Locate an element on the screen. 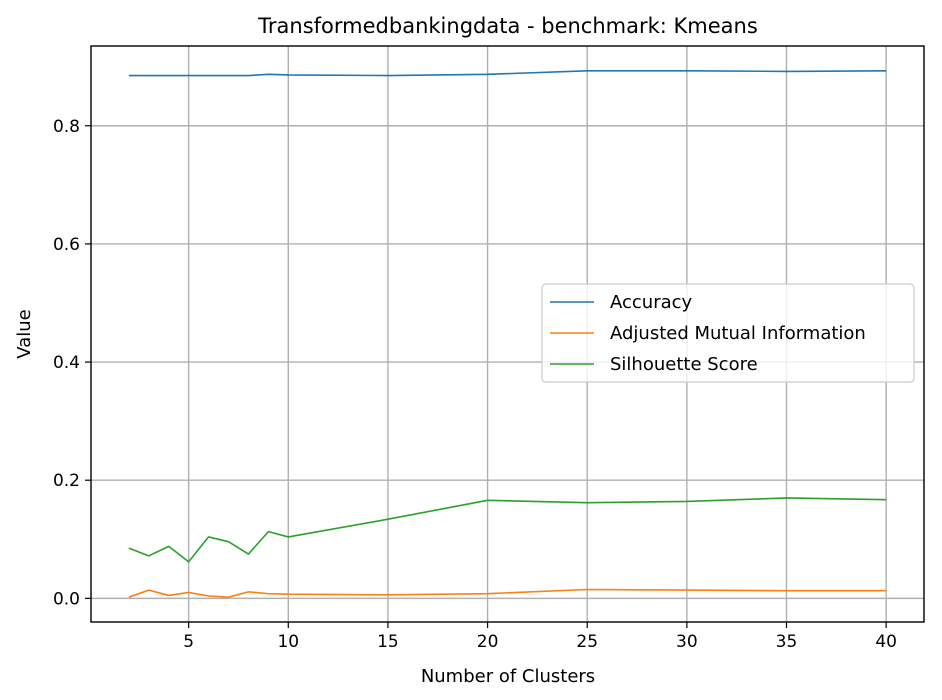  y-tick-label: 0.6 is located at coordinates (66, 245).